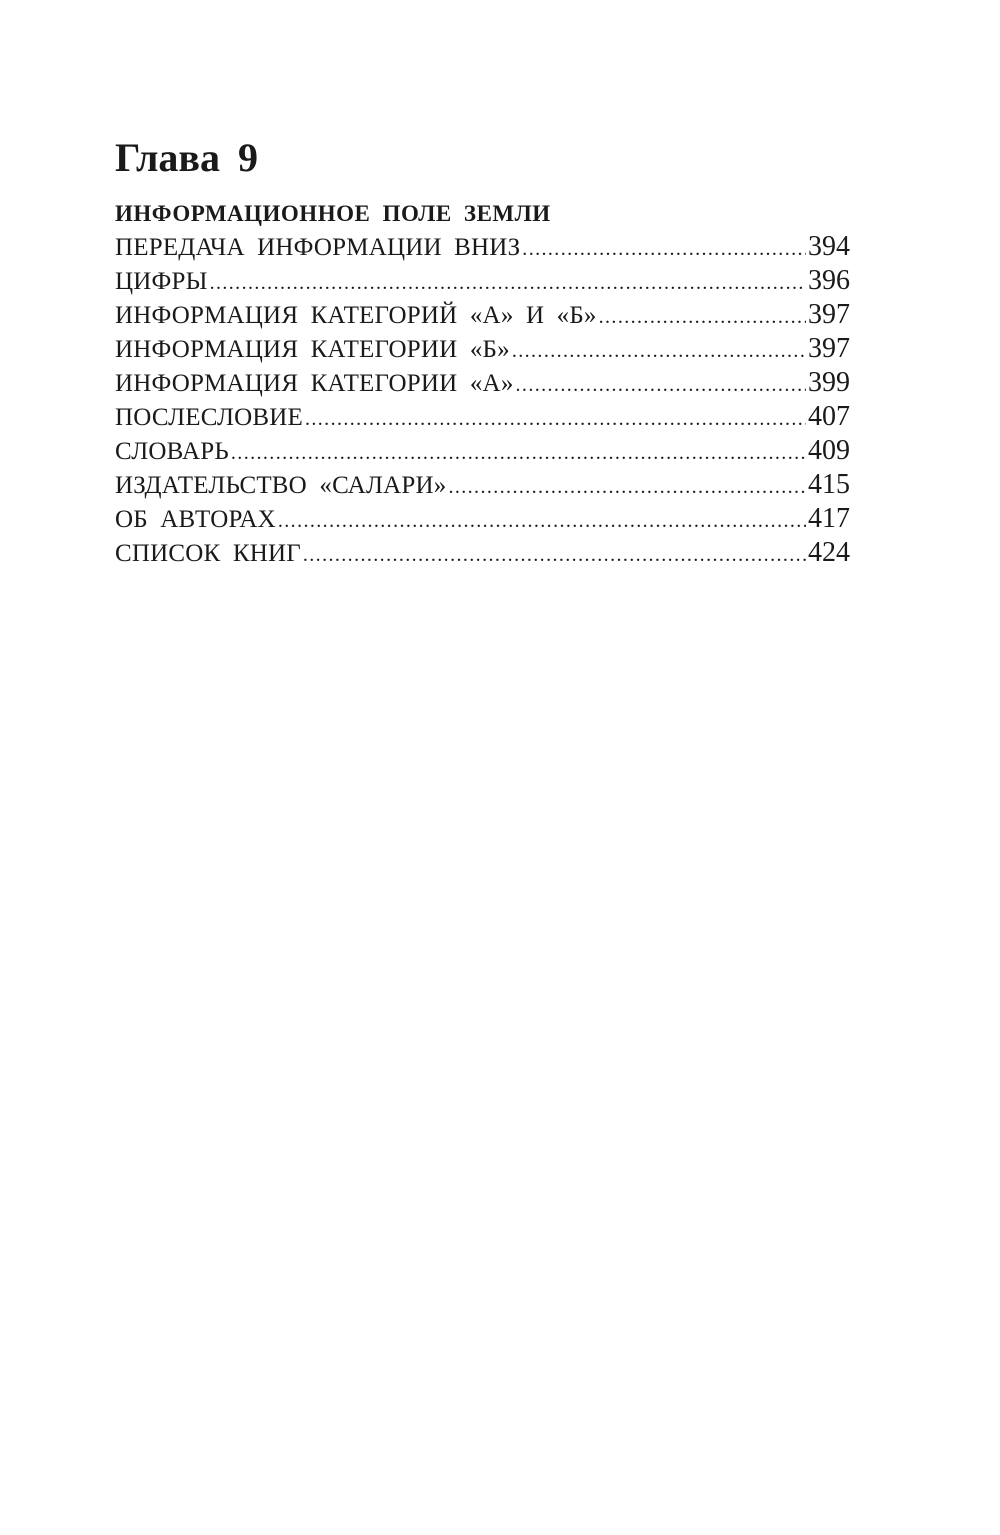 This screenshot has width=1000, height=1535. What do you see at coordinates (829, 280) in the screenshot?
I see `toc-entry-page: 396` at bounding box center [829, 280].